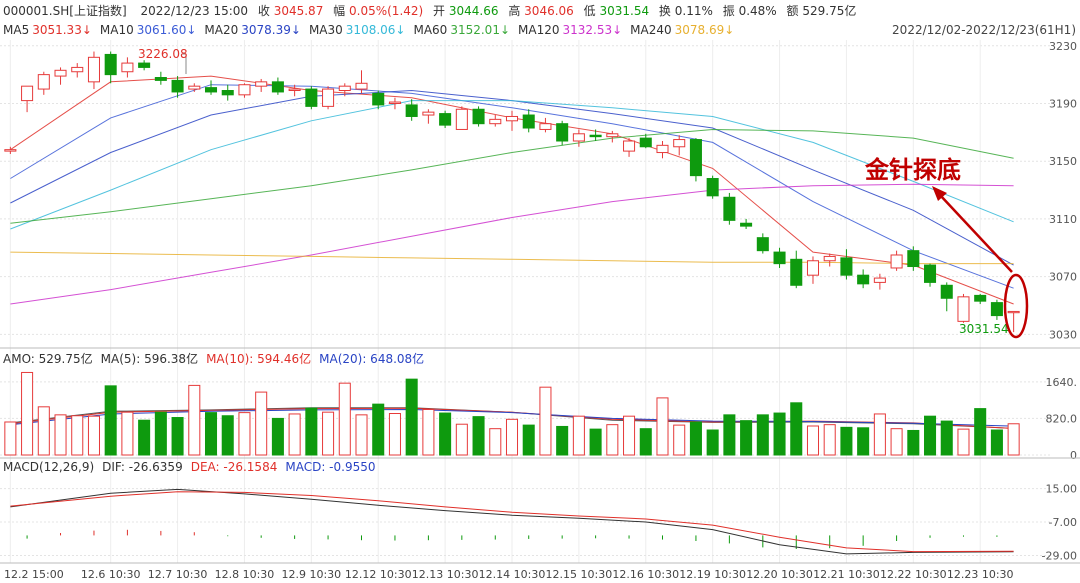 The height and width of the screenshot is (583, 1080). What do you see at coordinates (1059, 523) in the screenshot?
I see `macd-axis: 15.00 -7.00 -29.00` at bounding box center [1059, 523].